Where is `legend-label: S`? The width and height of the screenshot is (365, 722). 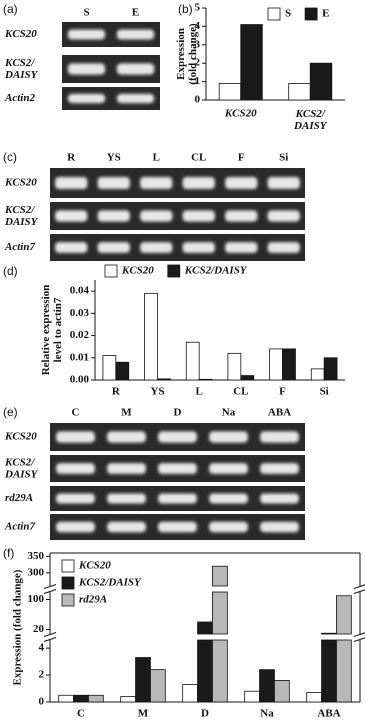 legend-label: S is located at coordinates (288, 14).